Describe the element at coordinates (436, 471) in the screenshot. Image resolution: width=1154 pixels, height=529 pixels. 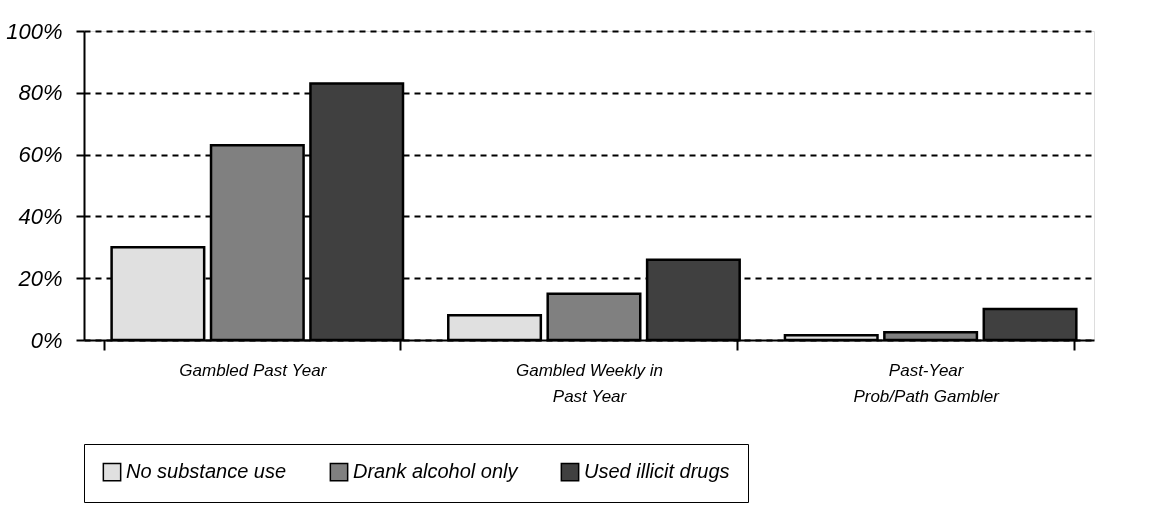
I see `legend-label: Drank alcohol only` at that location.